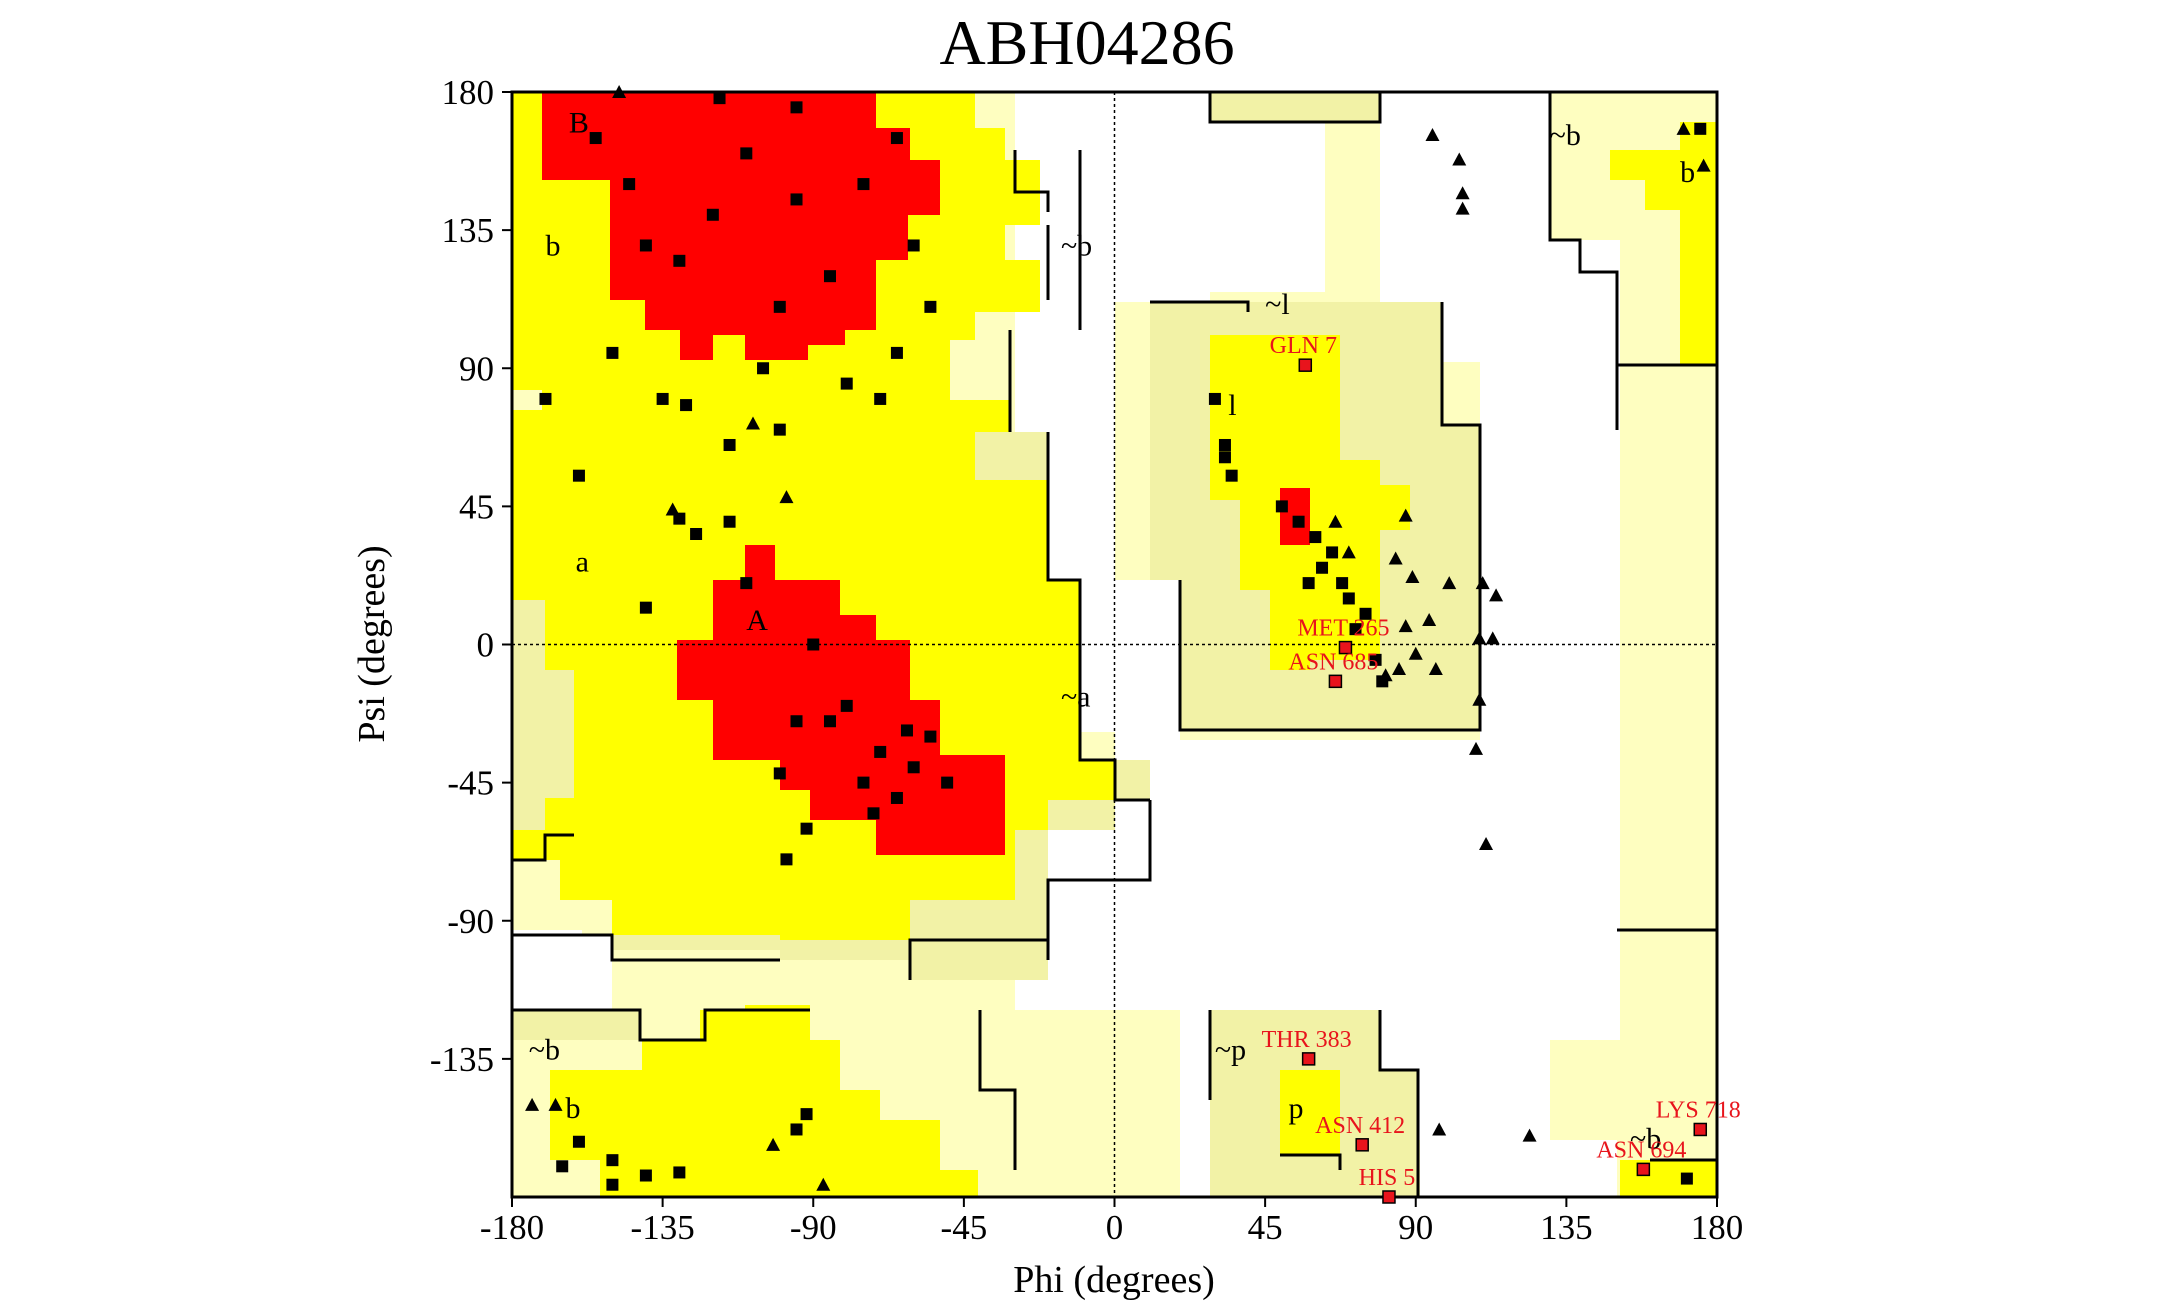  Describe the element at coordinates (1565, 135) in the screenshot. I see `region-label: ~b` at that location.